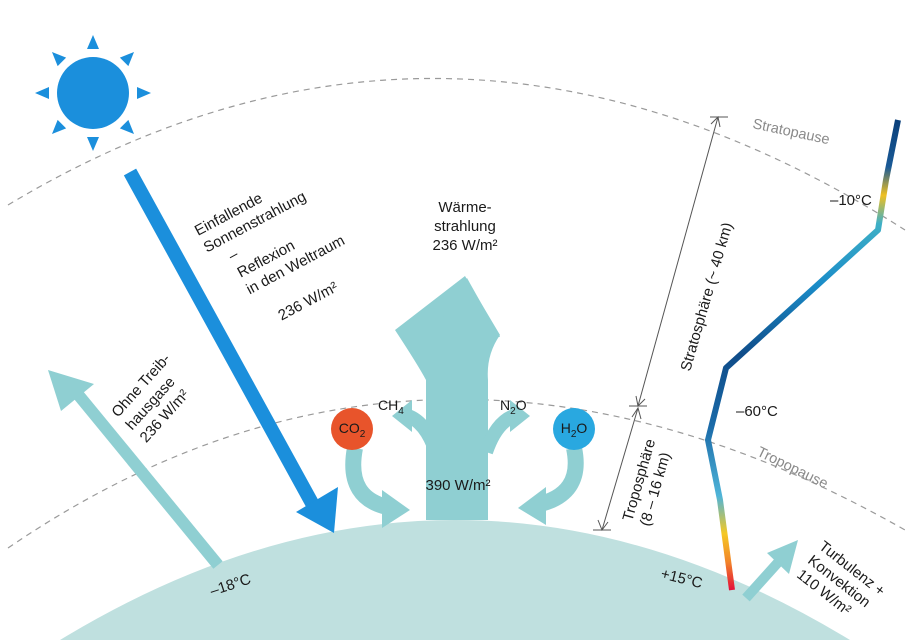 The width and height of the screenshot is (910, 640). I want to click on troposphere-span, so click(617, 469).